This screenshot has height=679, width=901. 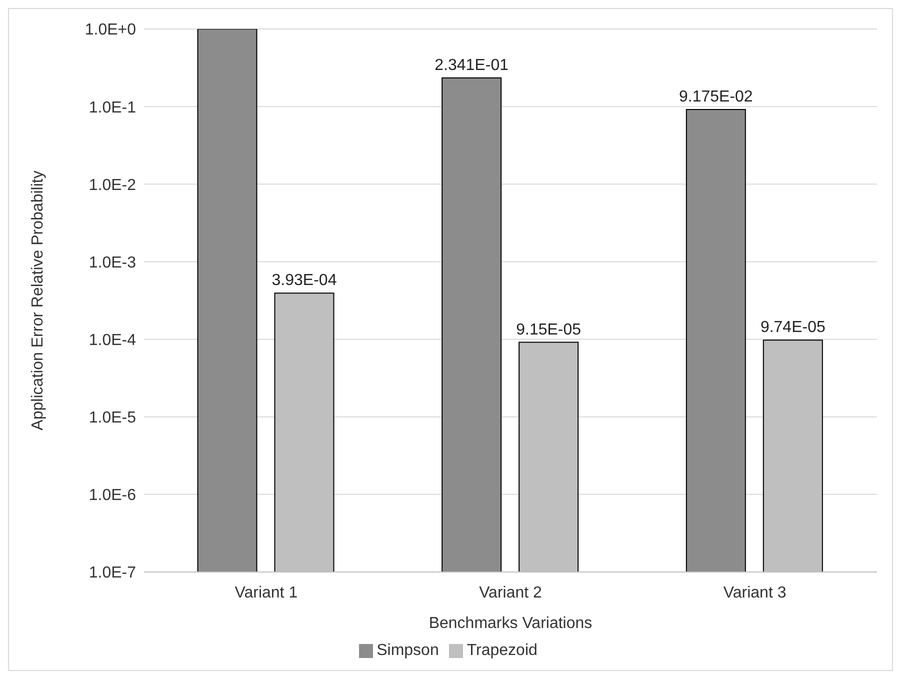 I want to click on y-tick-label: 1.0E-5, so click(x=112, y=418).